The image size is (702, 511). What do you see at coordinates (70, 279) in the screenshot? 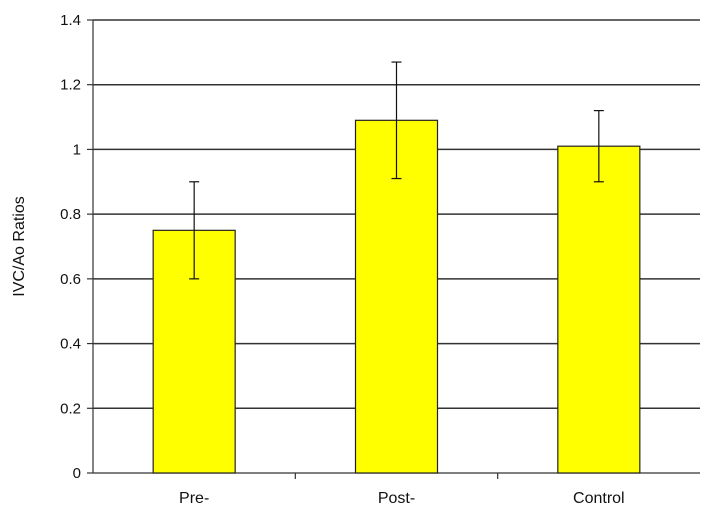
I see `y-tick-label: 0.6` at bounding box center [70, 279].